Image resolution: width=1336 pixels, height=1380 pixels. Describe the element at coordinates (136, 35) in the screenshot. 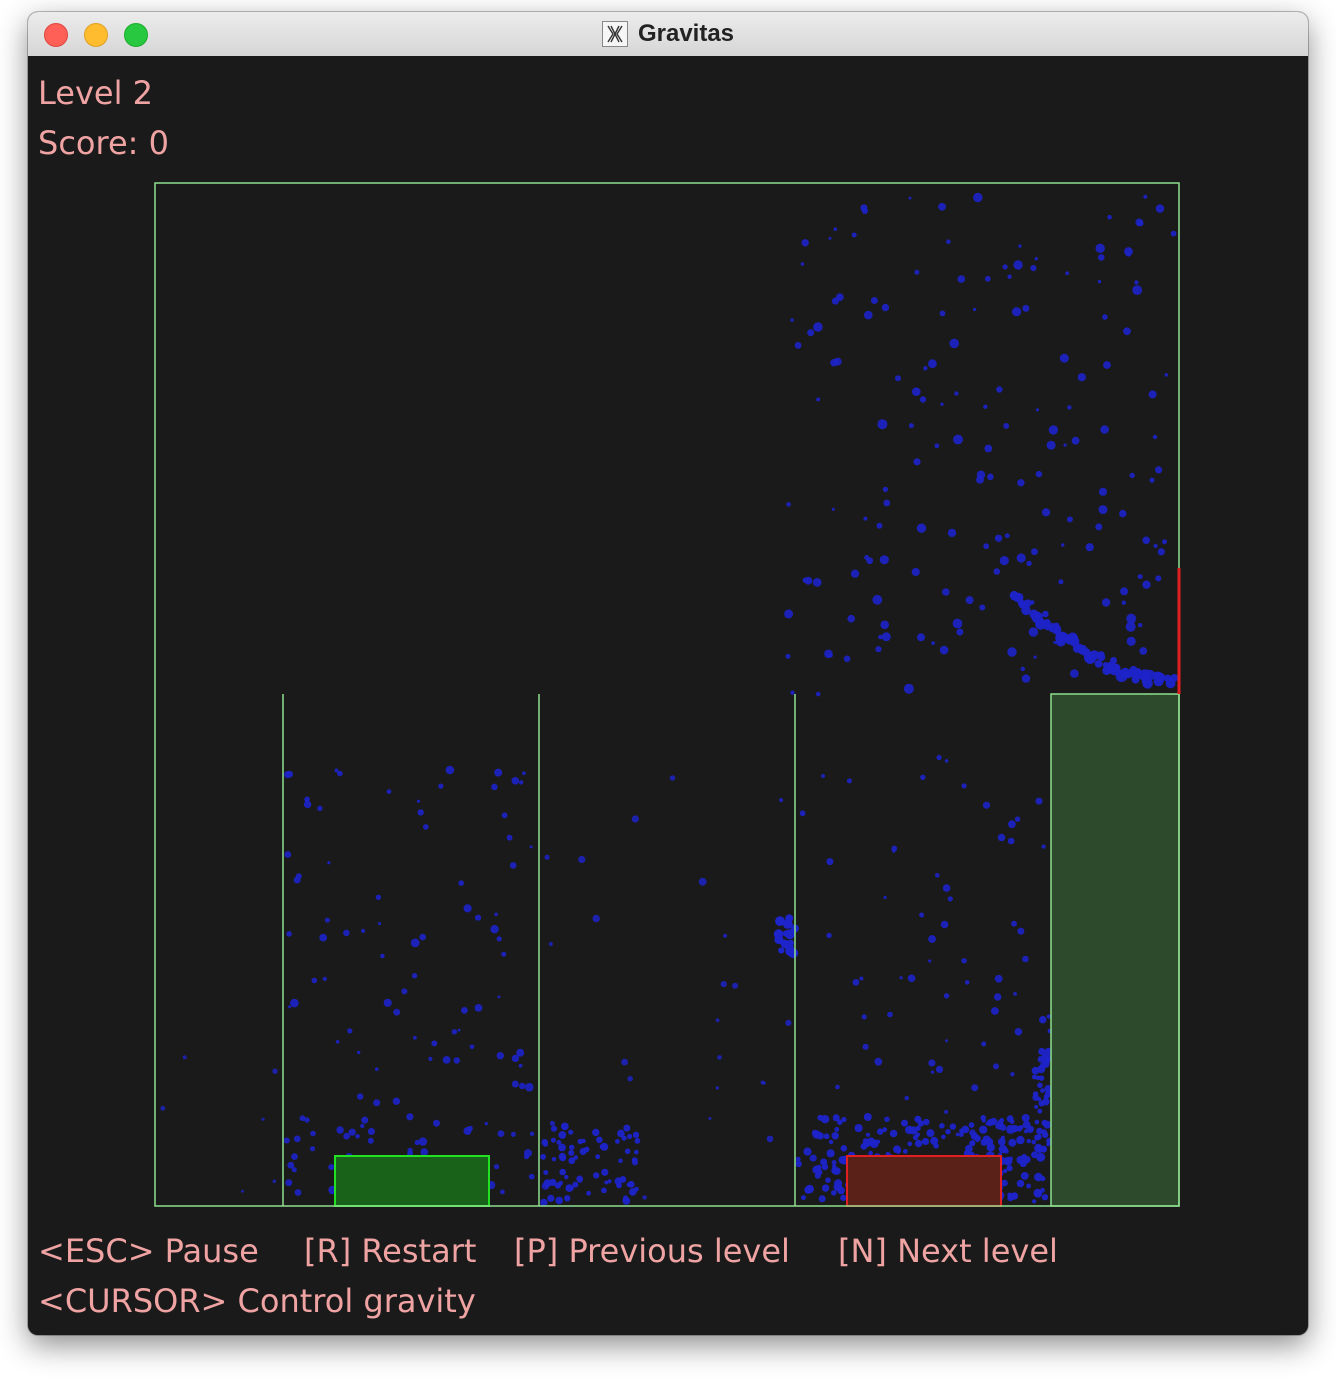

I see `zoom-button` at that location.